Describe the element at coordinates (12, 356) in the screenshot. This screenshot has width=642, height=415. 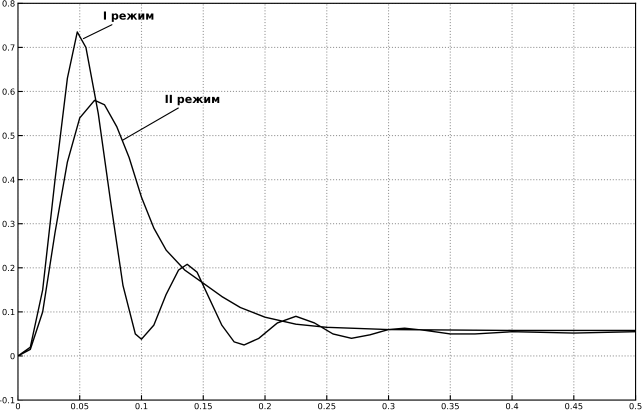
I see `y-tick-label: 0` at that location.